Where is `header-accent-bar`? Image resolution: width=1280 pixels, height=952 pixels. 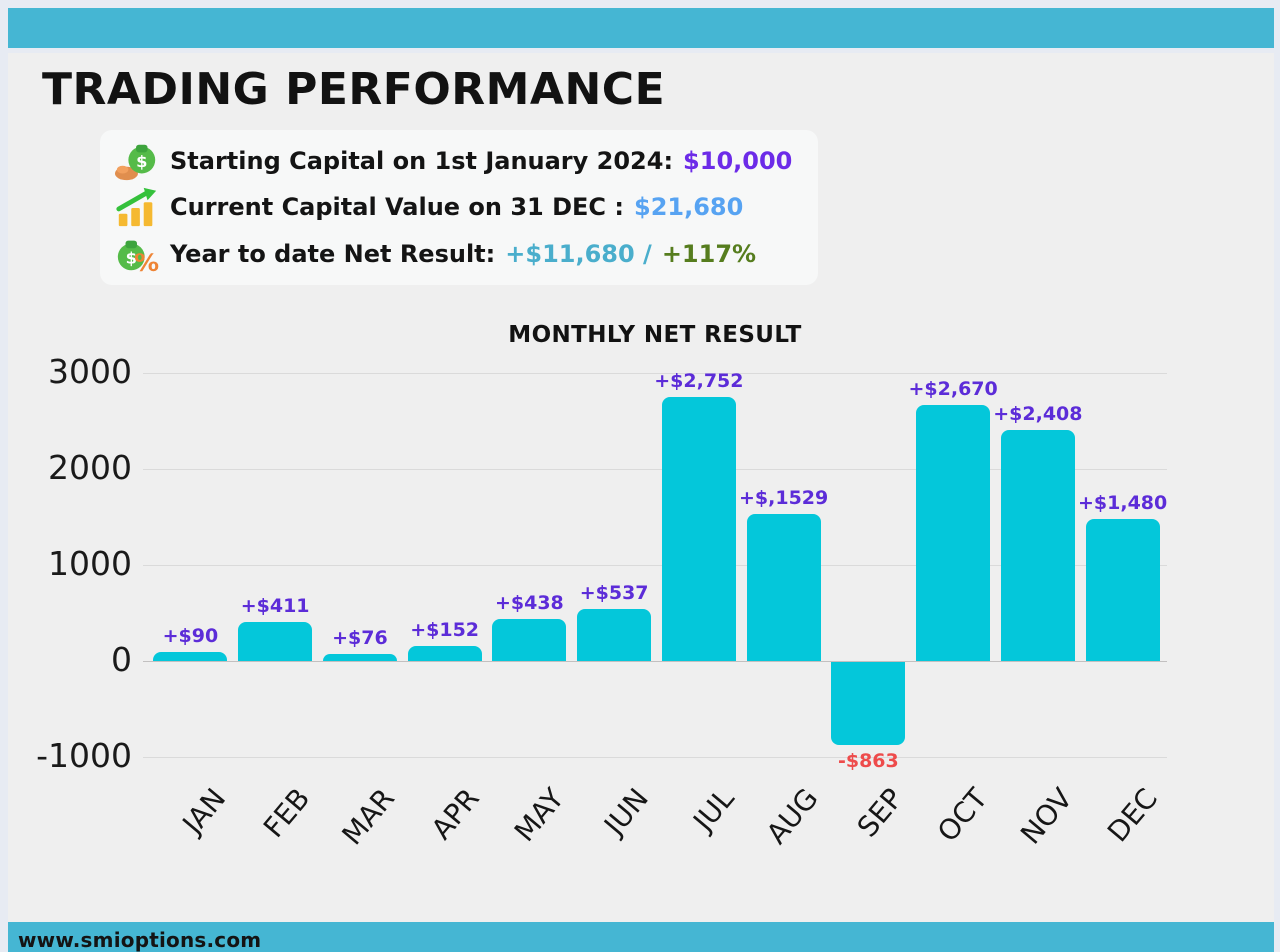
header-accent-bar is located at coordinates (641, 28).